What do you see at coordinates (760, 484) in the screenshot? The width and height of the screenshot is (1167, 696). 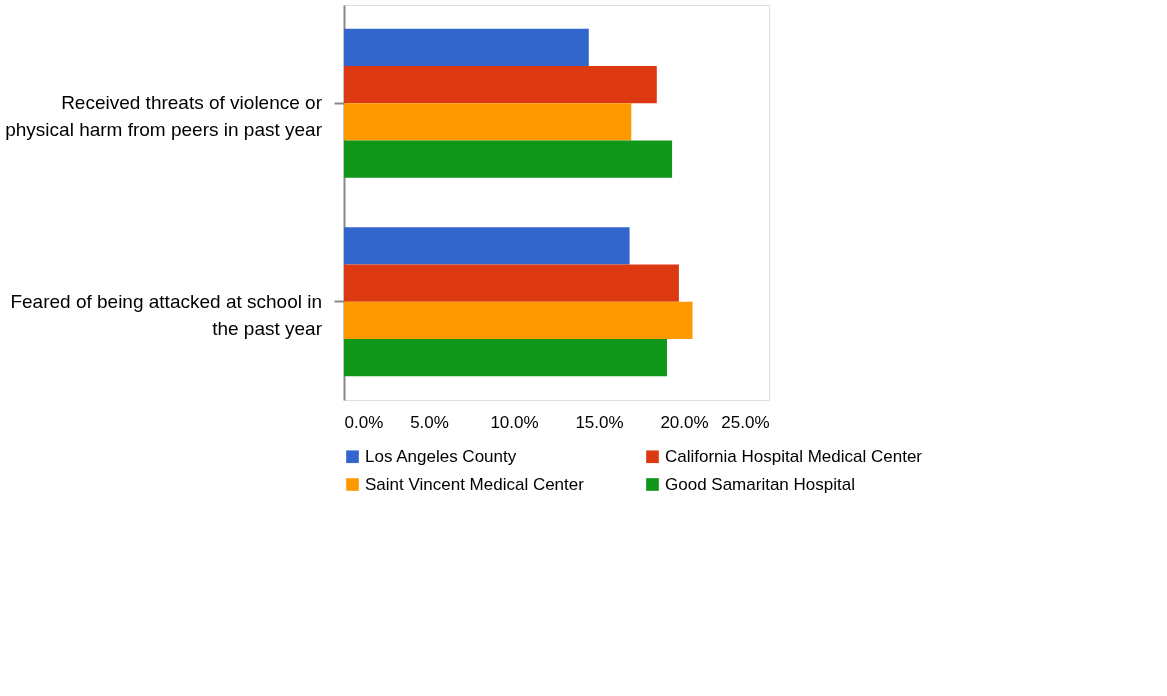 I see `legend-label: Good Samaritan Hospital` at bounding box center [760, 484].